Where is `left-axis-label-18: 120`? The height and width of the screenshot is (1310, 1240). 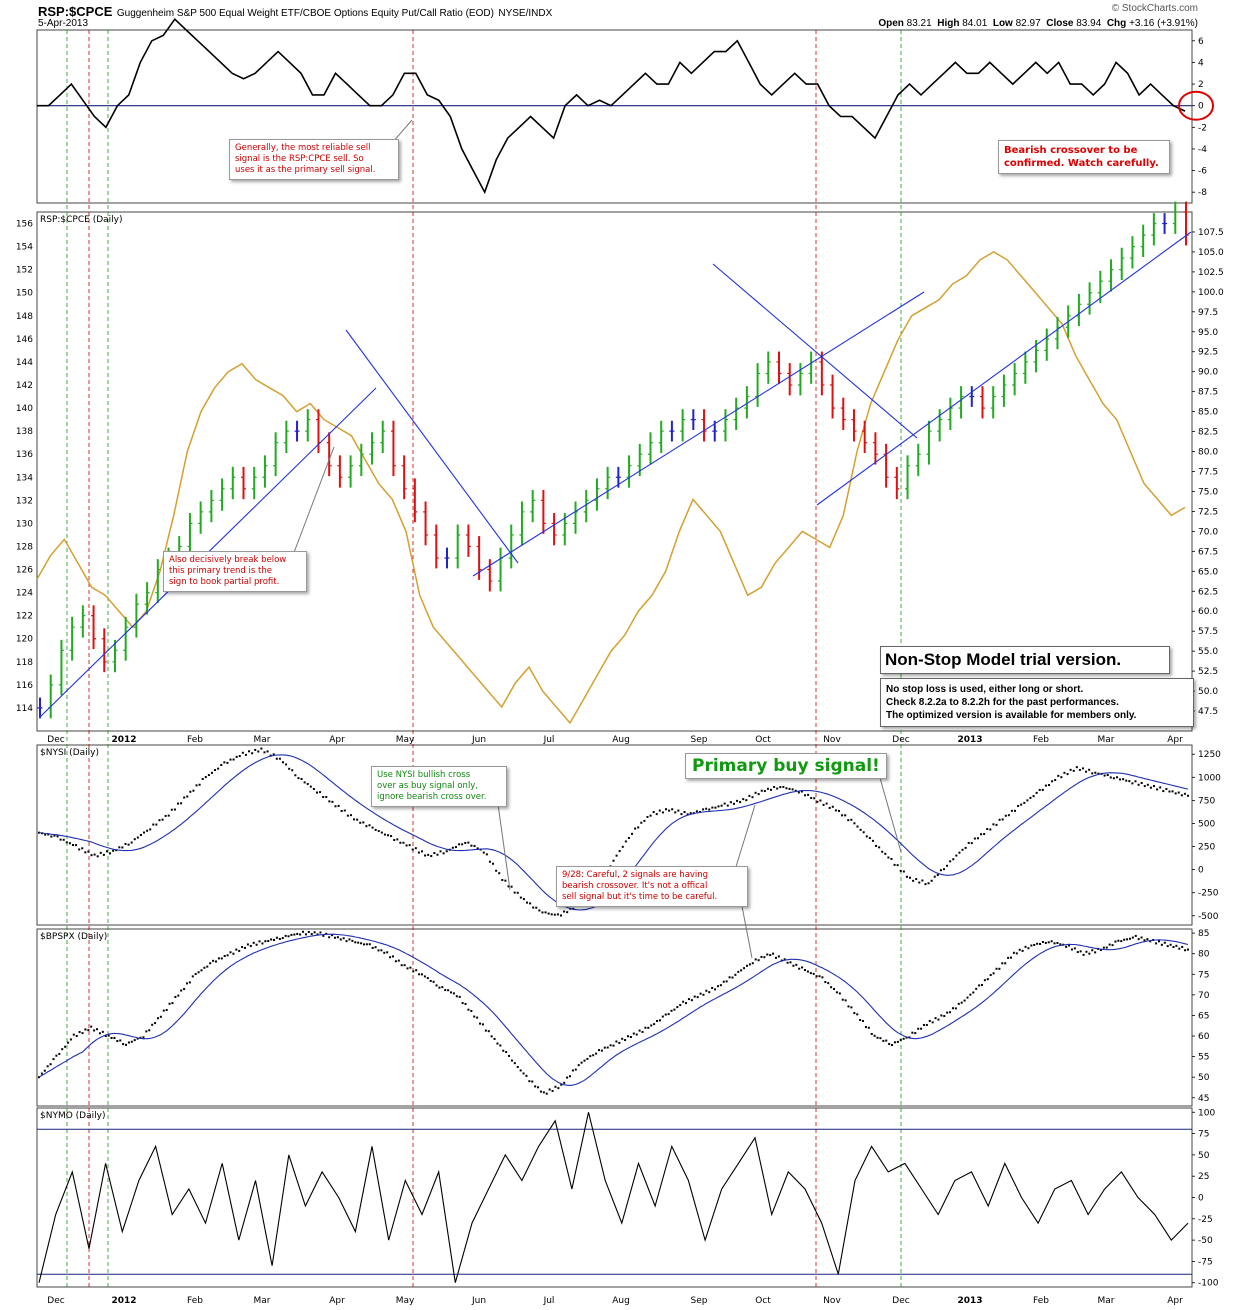 left-axis-label-18: 120 is located at coordinates (24, 640).